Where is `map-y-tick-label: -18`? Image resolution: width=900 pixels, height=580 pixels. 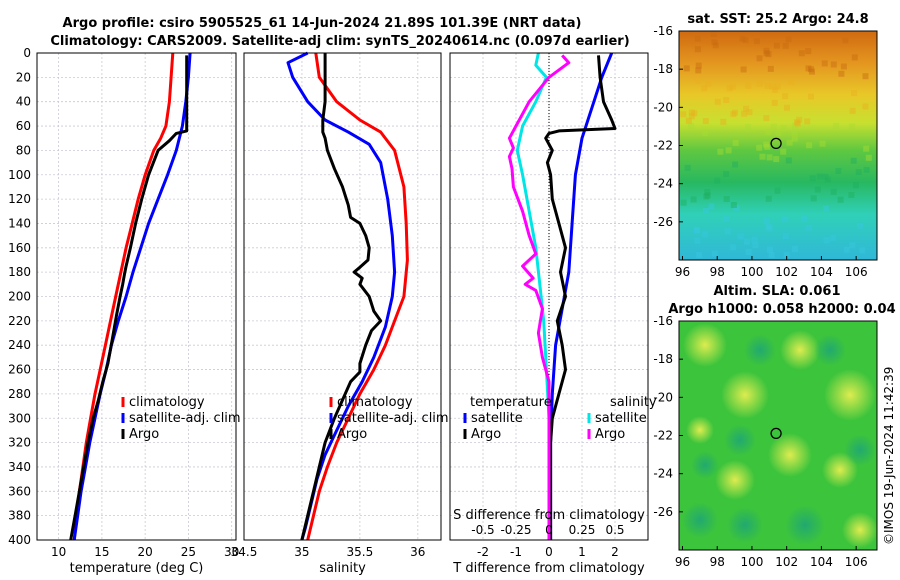 map-y-tick-label: -18 is located at coordinates (663, 359).